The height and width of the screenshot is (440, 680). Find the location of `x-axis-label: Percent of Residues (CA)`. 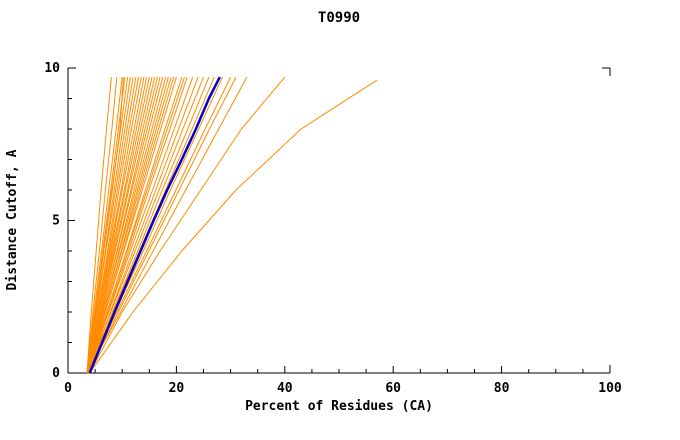

x-axis-label: Percent of Residues (CA) is located at coordinates (339, 406).